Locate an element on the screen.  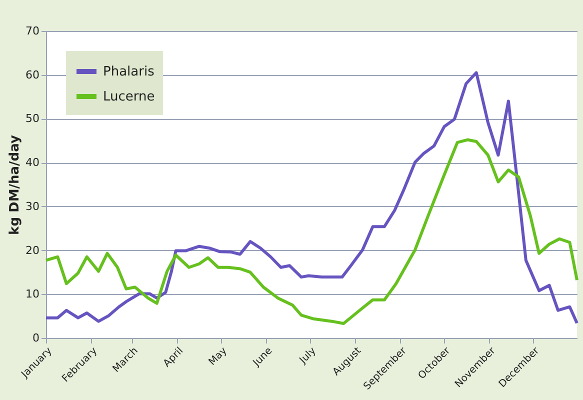
y-tick-label: 70 is located at coordinates (33, 31).